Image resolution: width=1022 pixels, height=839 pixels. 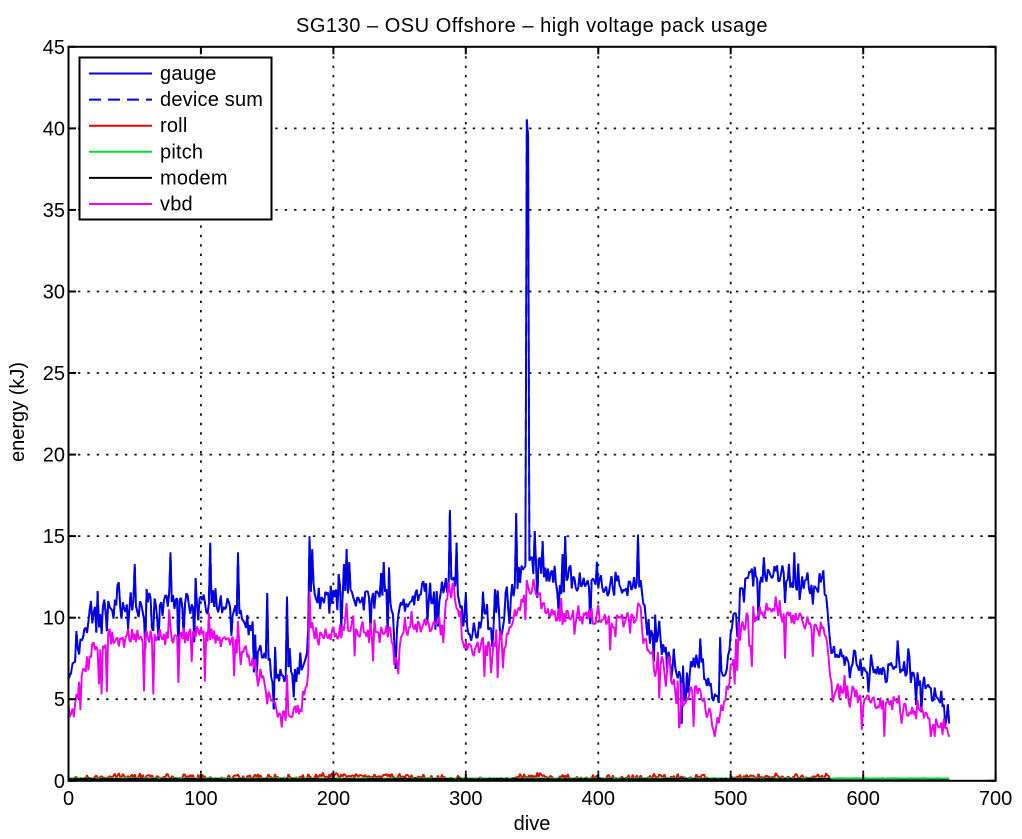 I want to click on svg-text: 35, so click(x=54, y=211).